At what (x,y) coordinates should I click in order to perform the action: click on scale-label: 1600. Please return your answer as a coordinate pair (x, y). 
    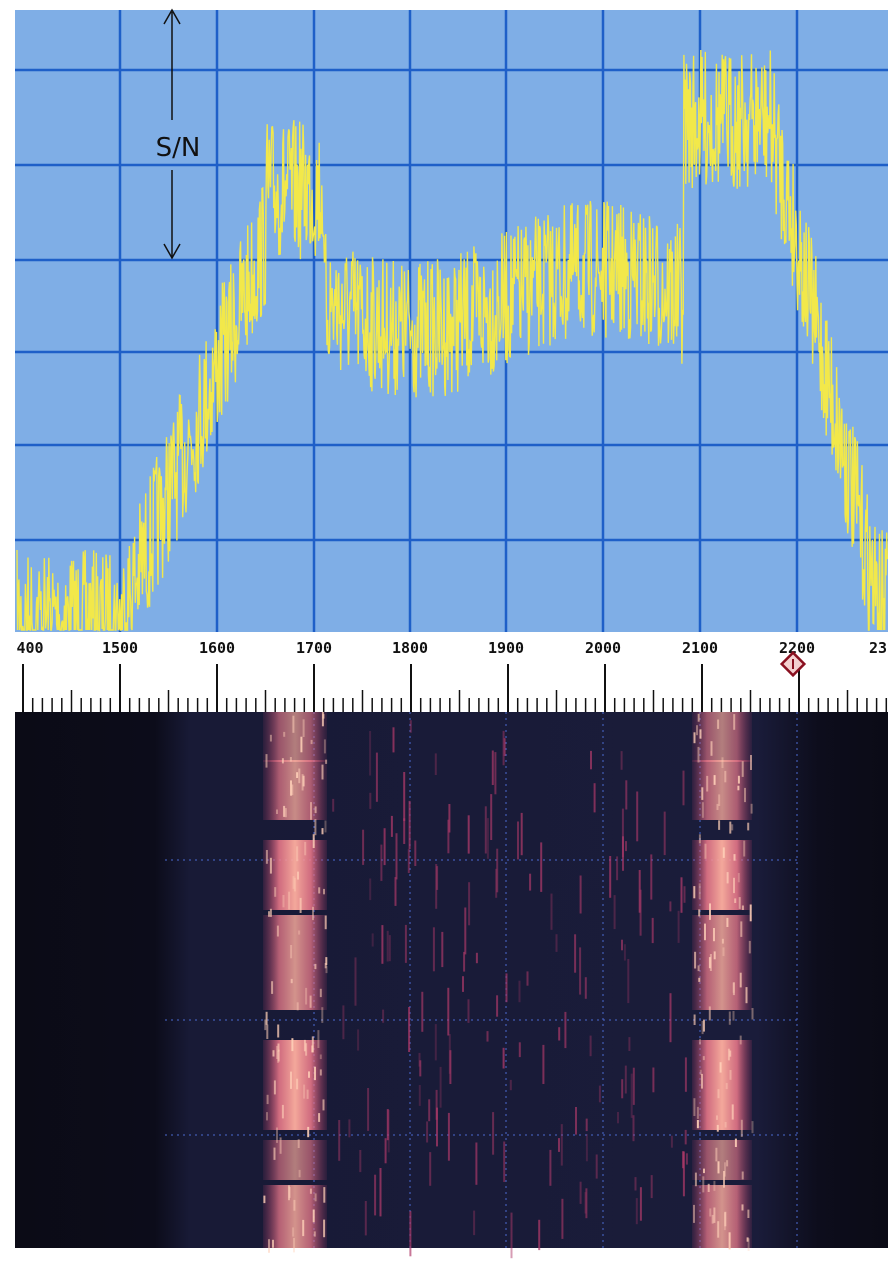
    Looking at the image, I should click on (217, 648).